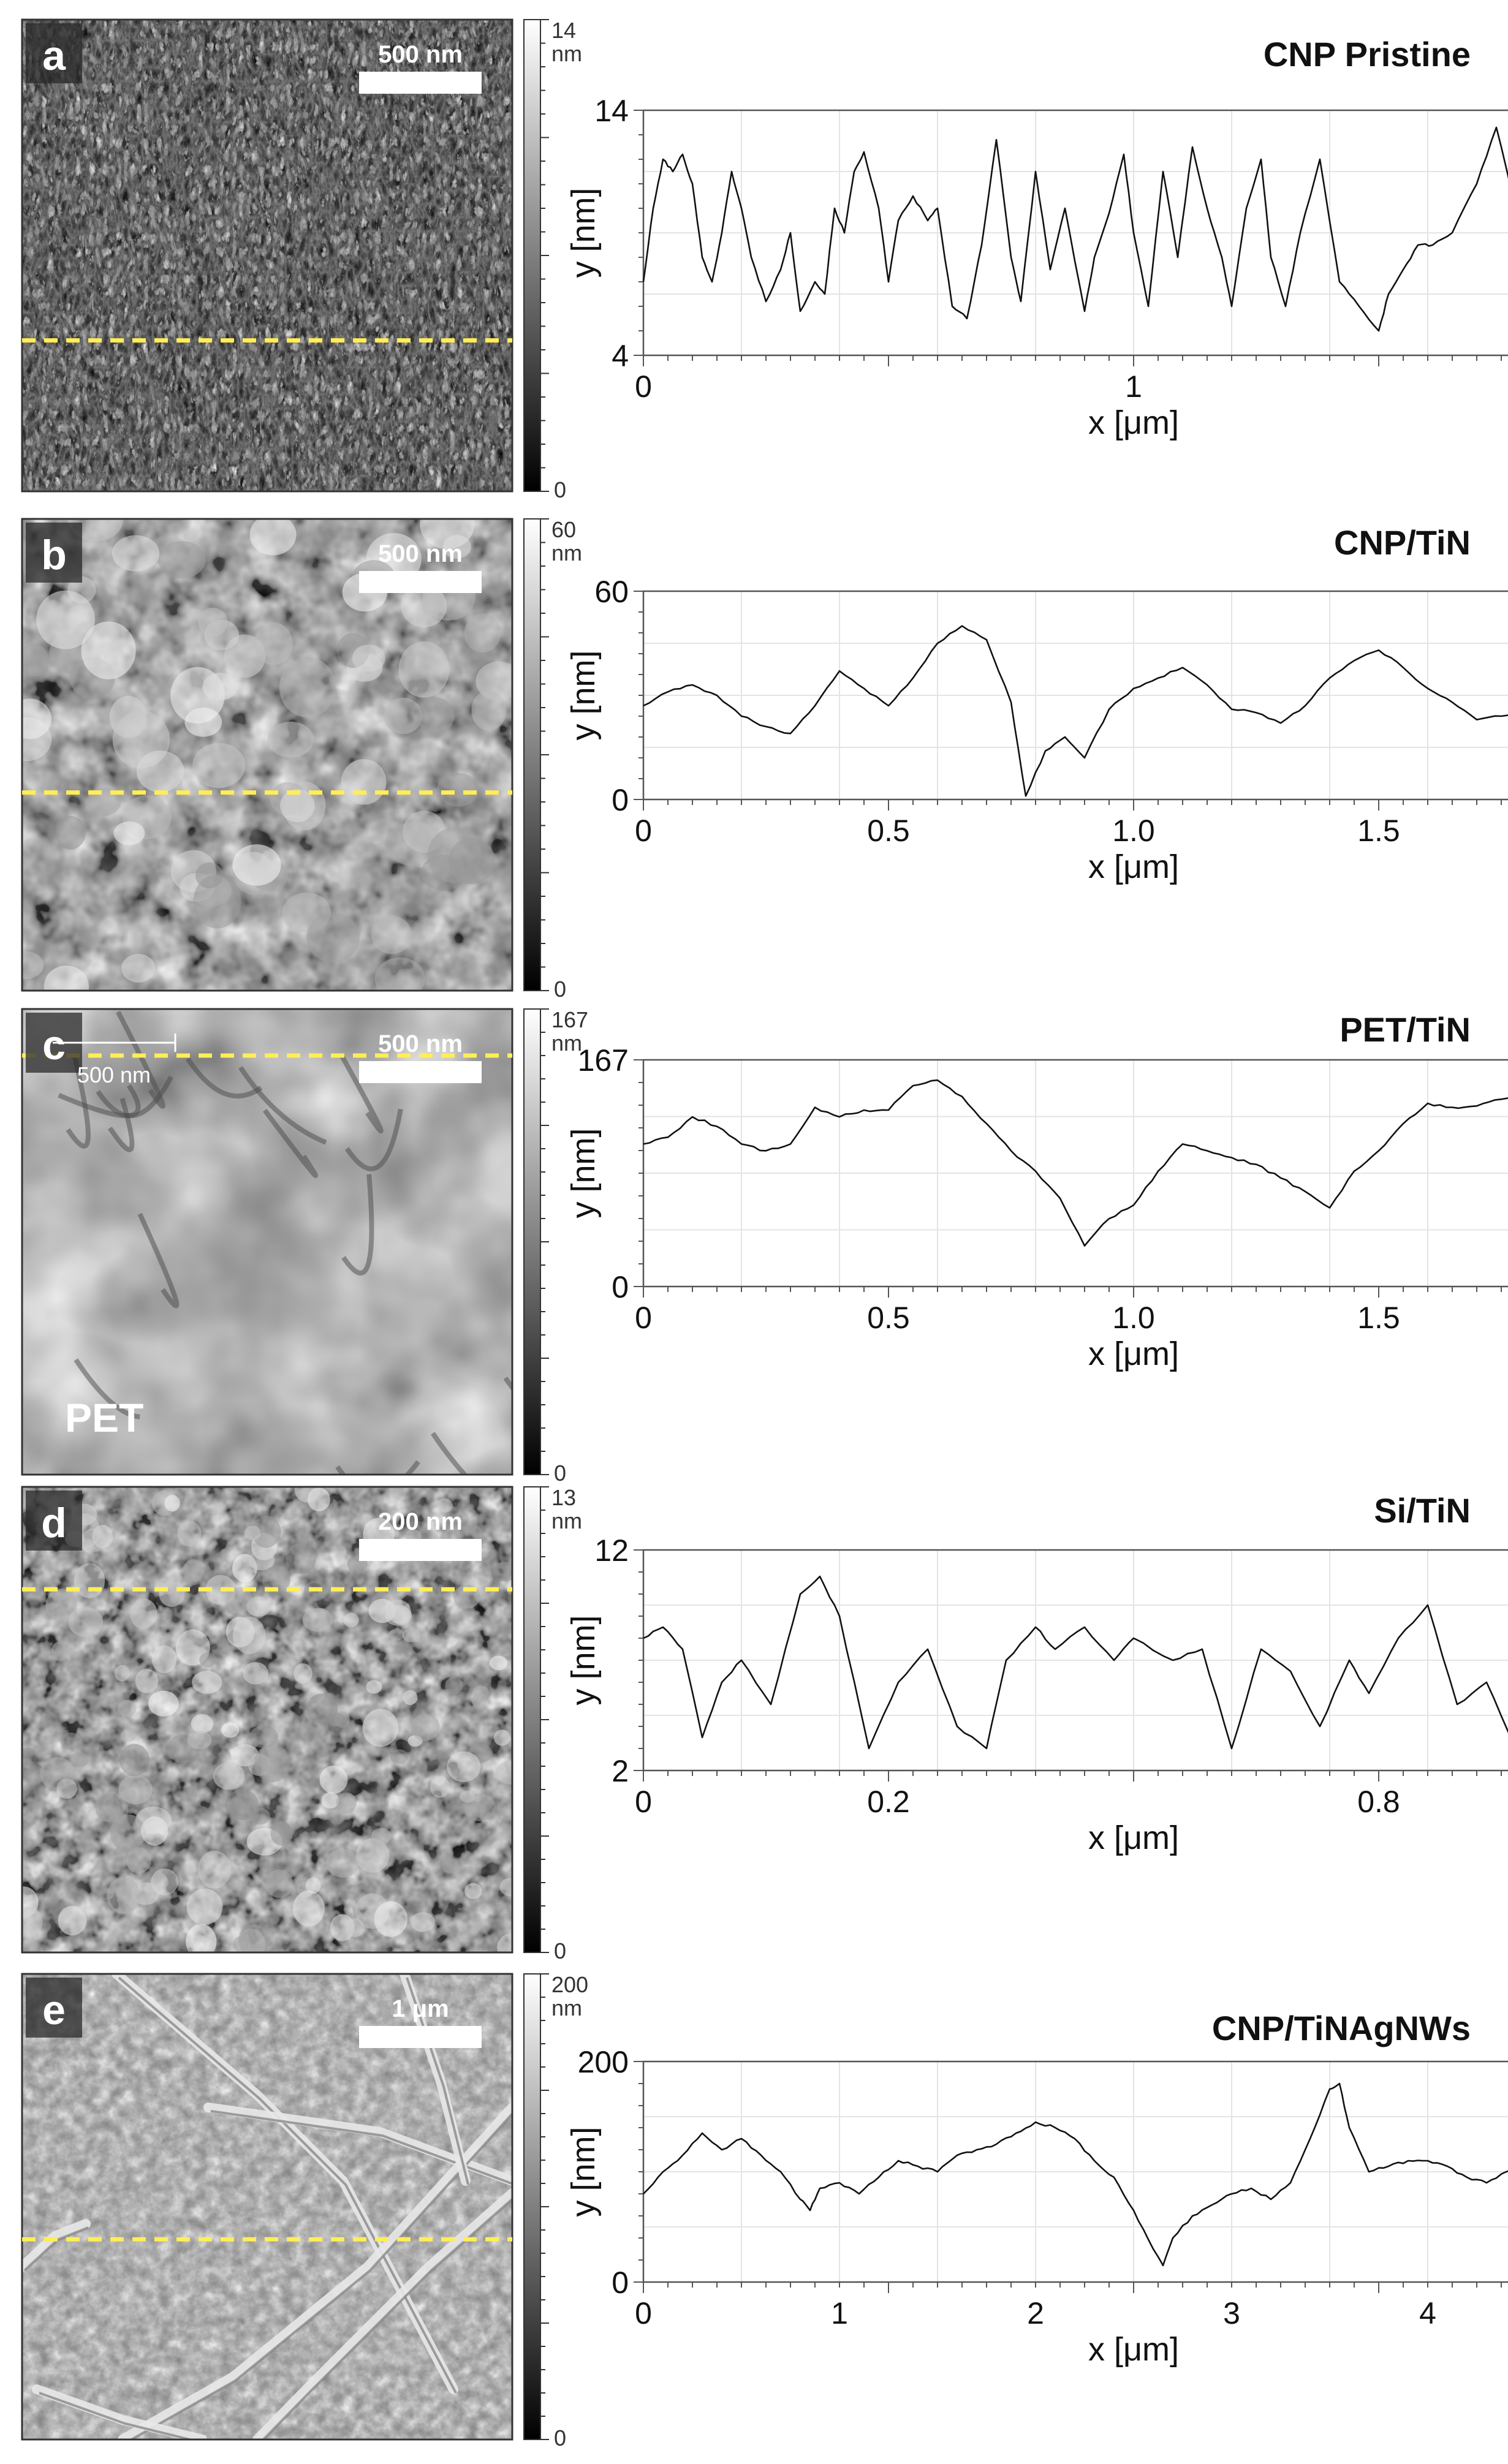 This screenshot has width=1508, height=2464. Describe the element at coordinates (603, 2062) in the screenshot. I see `y-tick-label: 200` at that location.